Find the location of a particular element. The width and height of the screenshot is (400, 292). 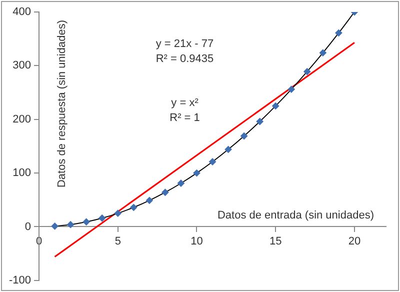

x-tick-label: 5 is located at coordinates (117, 241).